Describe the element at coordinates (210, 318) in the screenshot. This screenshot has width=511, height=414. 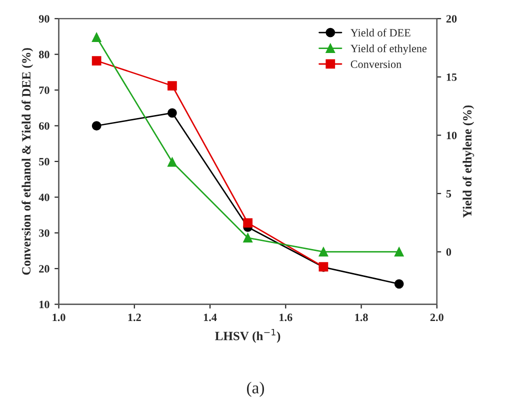
I see `x-tick-label: 1.4` at that location.